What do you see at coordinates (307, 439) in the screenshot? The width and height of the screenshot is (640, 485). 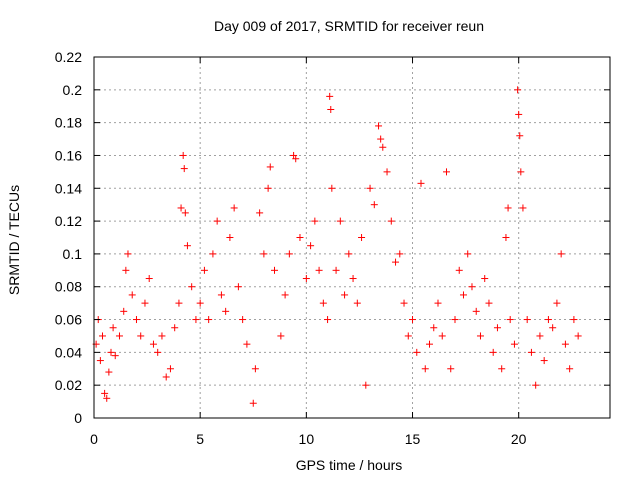 I see `x-tick-label: 10` at bounding box center [307, 439].